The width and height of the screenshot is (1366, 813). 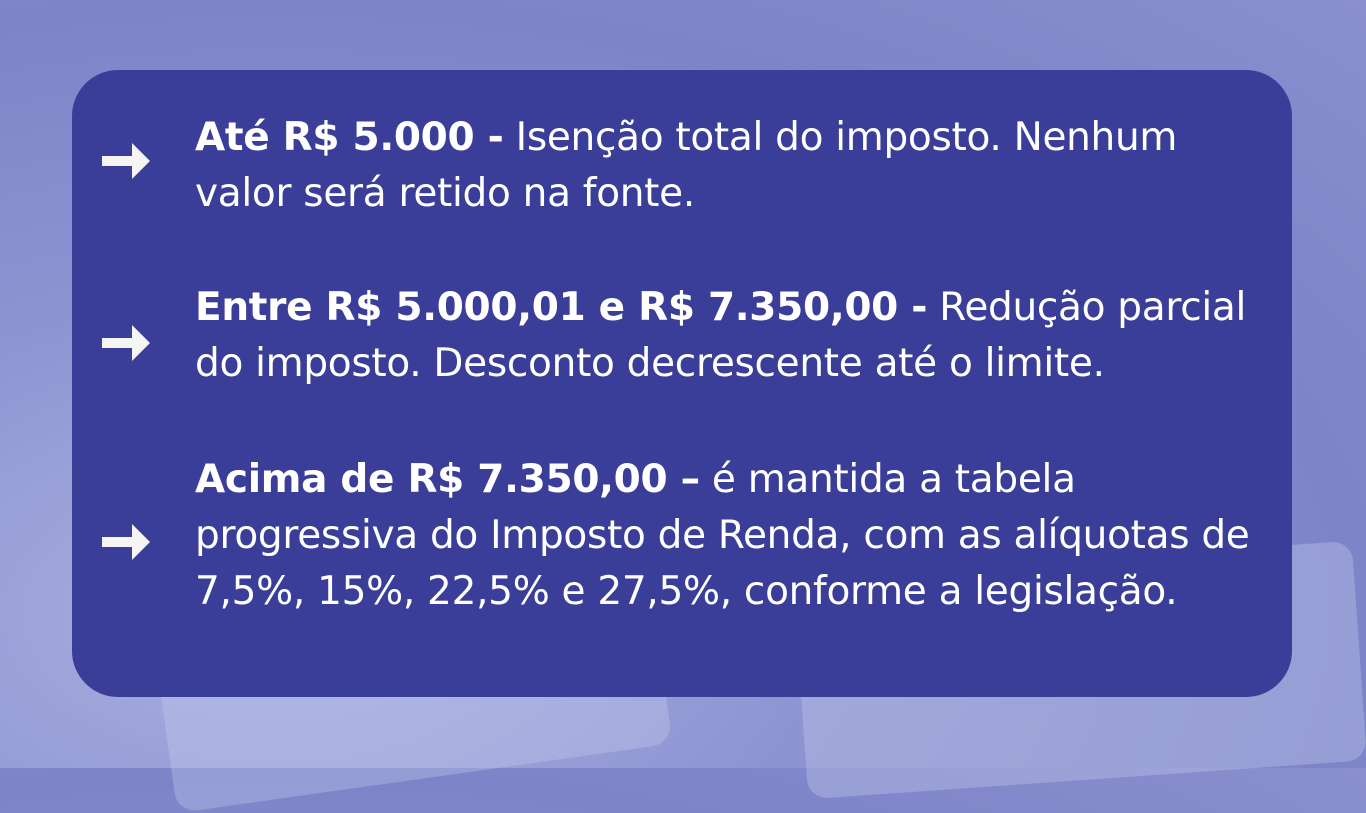 What do you see at coordinates (349, 137) in the screenshot?
I see `bracket-range: Até R$ 5.000 -` at bounding box center [349, 137].